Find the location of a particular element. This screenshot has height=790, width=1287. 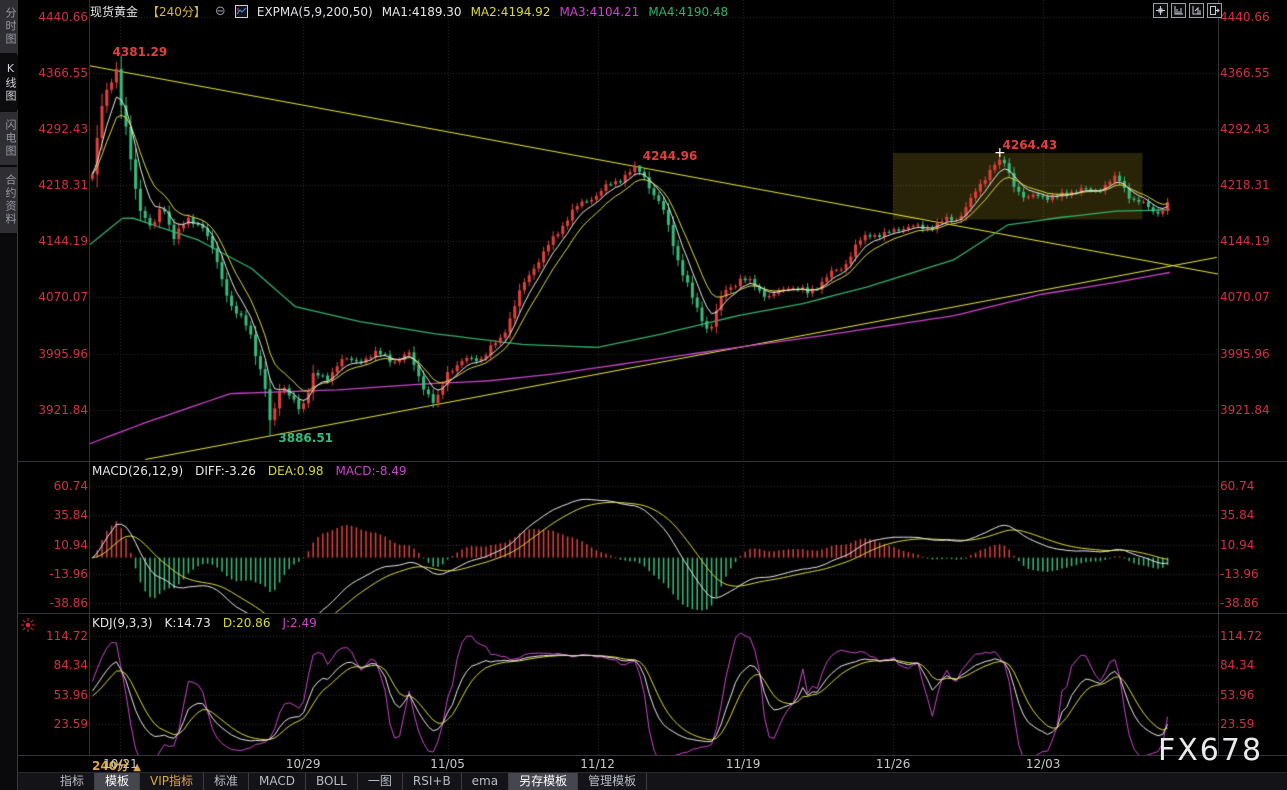

kdj-name: KDJ(9,3,3) is located at coordinates (122, 623).